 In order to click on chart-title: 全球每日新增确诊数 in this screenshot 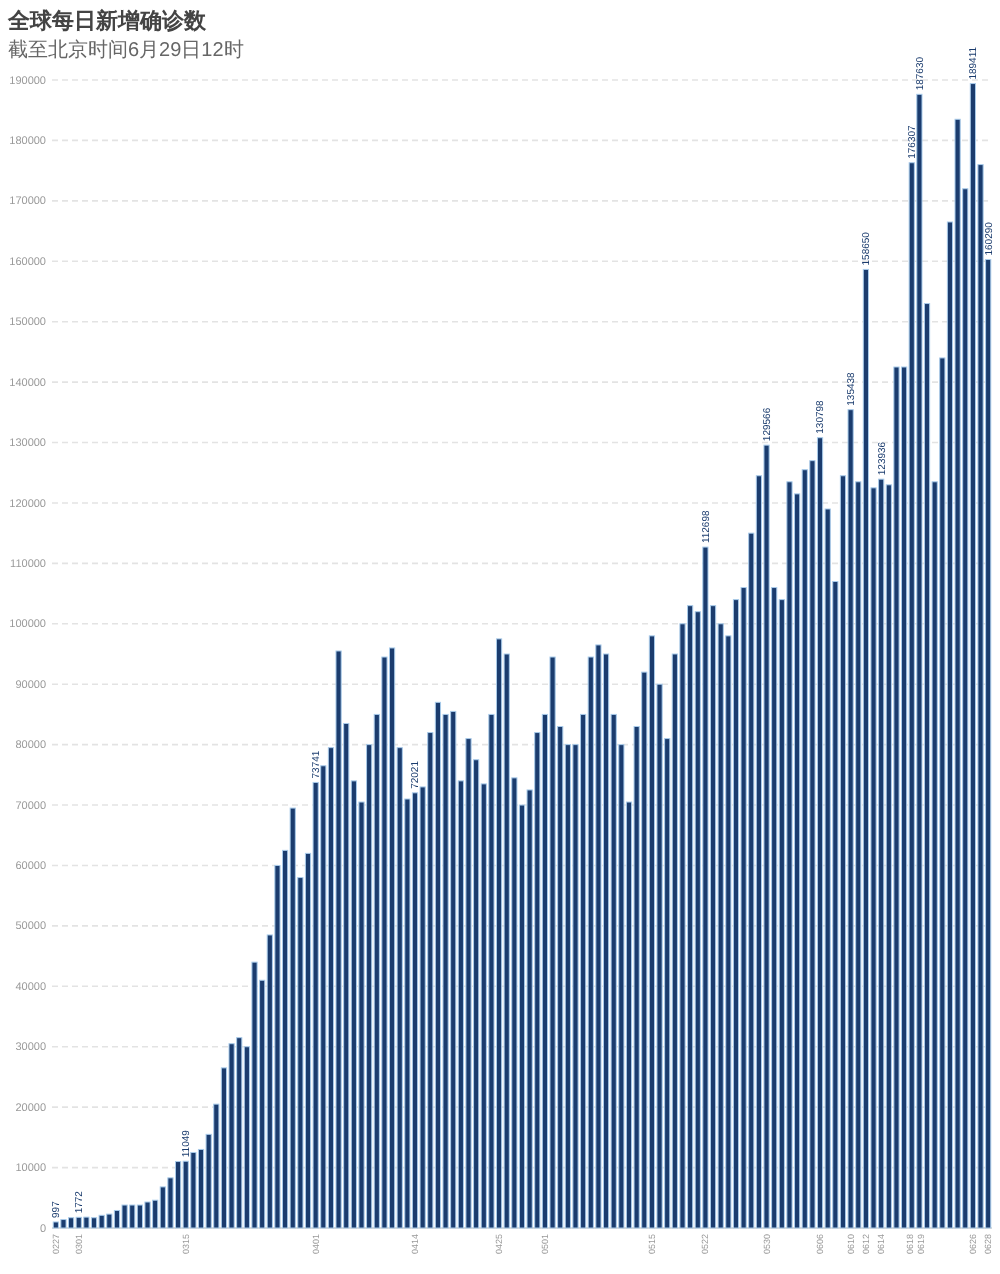, I will do `click(107, 21)`.